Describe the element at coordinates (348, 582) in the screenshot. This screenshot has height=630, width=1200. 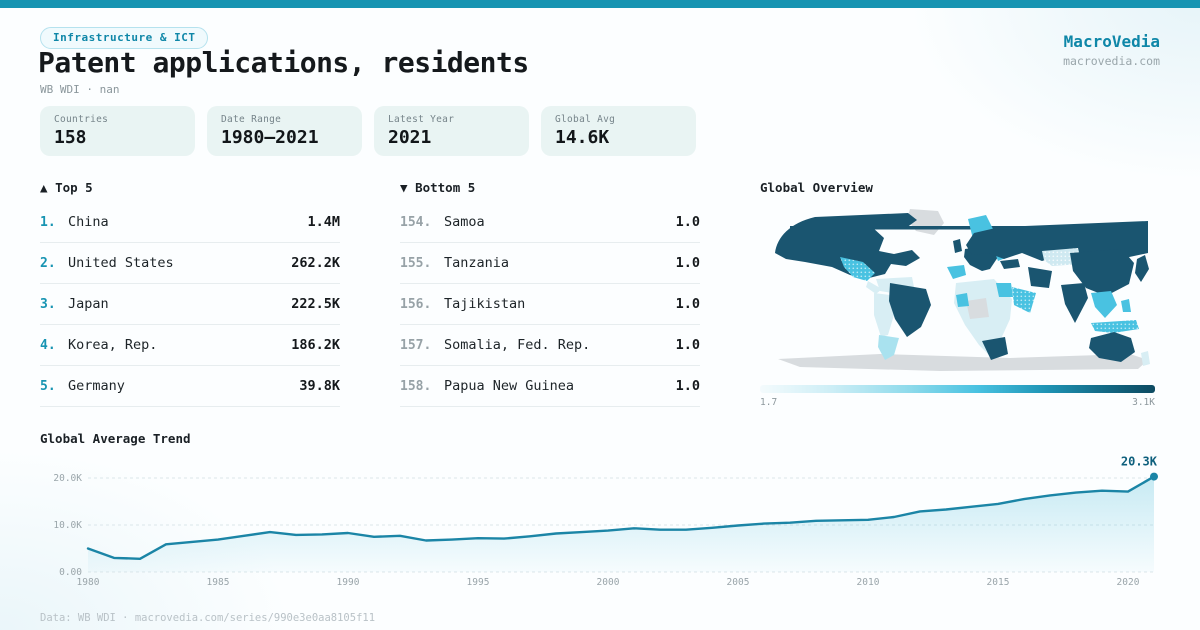
I see `x-tick-label: 1990` at that location.